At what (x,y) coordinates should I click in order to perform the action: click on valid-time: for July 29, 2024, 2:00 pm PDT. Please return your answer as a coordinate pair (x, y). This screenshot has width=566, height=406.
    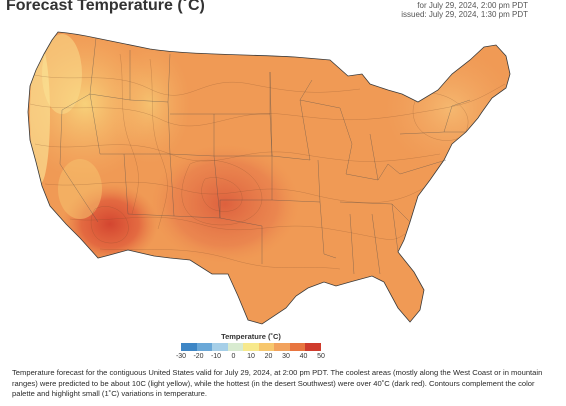
    Looking at the image, I should click on (472, 5).